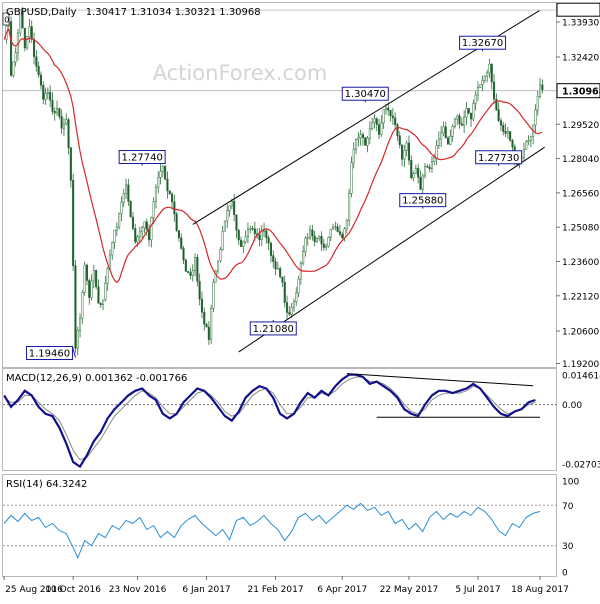 The image size is (600, 604). Describe the element at coordinates (578, 9) in the screenshot. I see `high-level-box` at that location.